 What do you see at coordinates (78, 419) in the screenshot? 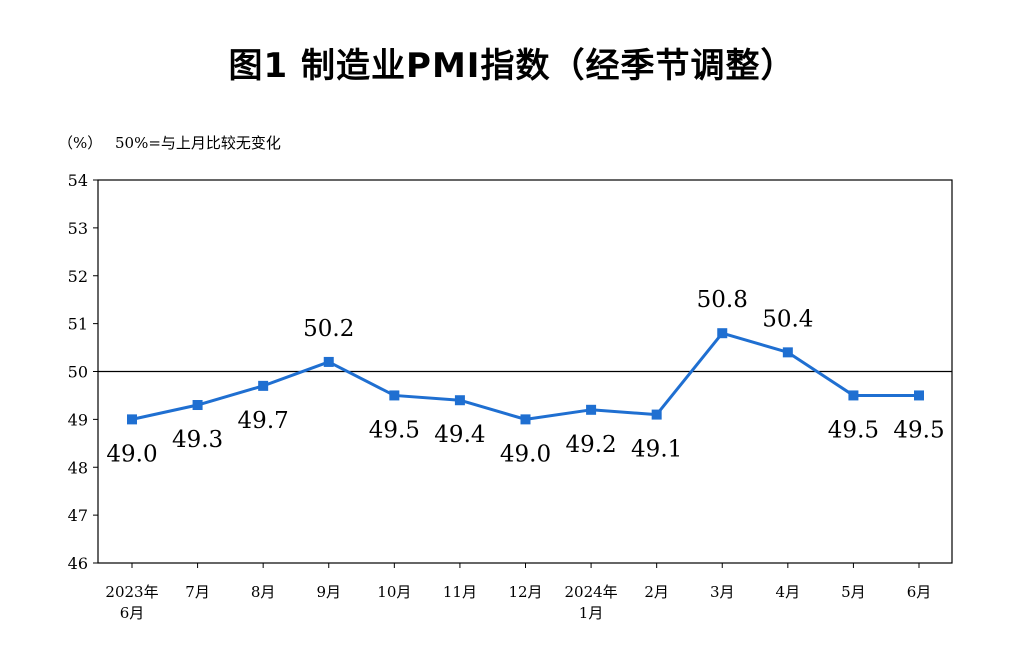
I see `y-tick-label: 49` at bounding box center [78, 419].